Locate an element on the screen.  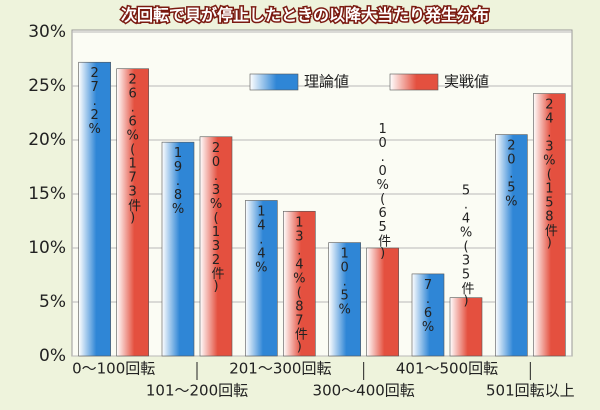
x-tick-label: 401〜500回転 is located at coordinates (447, 369).